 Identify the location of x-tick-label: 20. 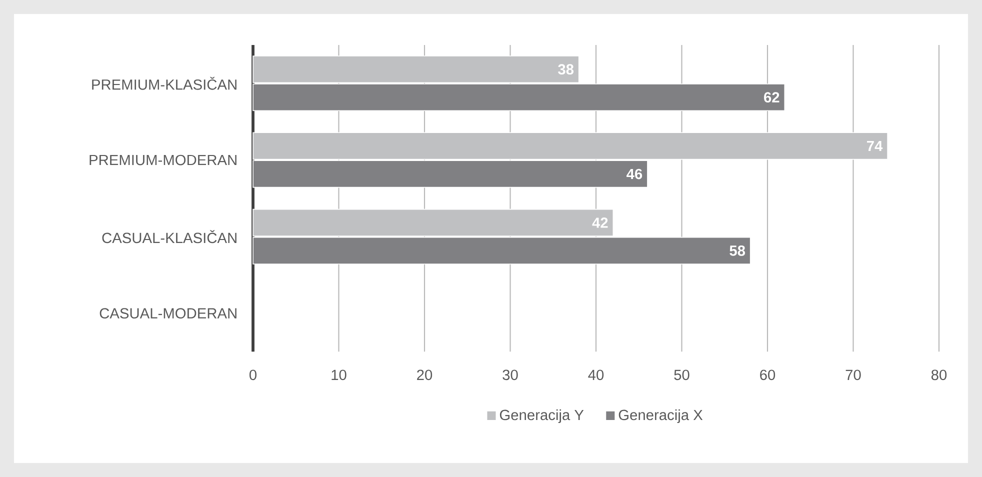
(424, 375).